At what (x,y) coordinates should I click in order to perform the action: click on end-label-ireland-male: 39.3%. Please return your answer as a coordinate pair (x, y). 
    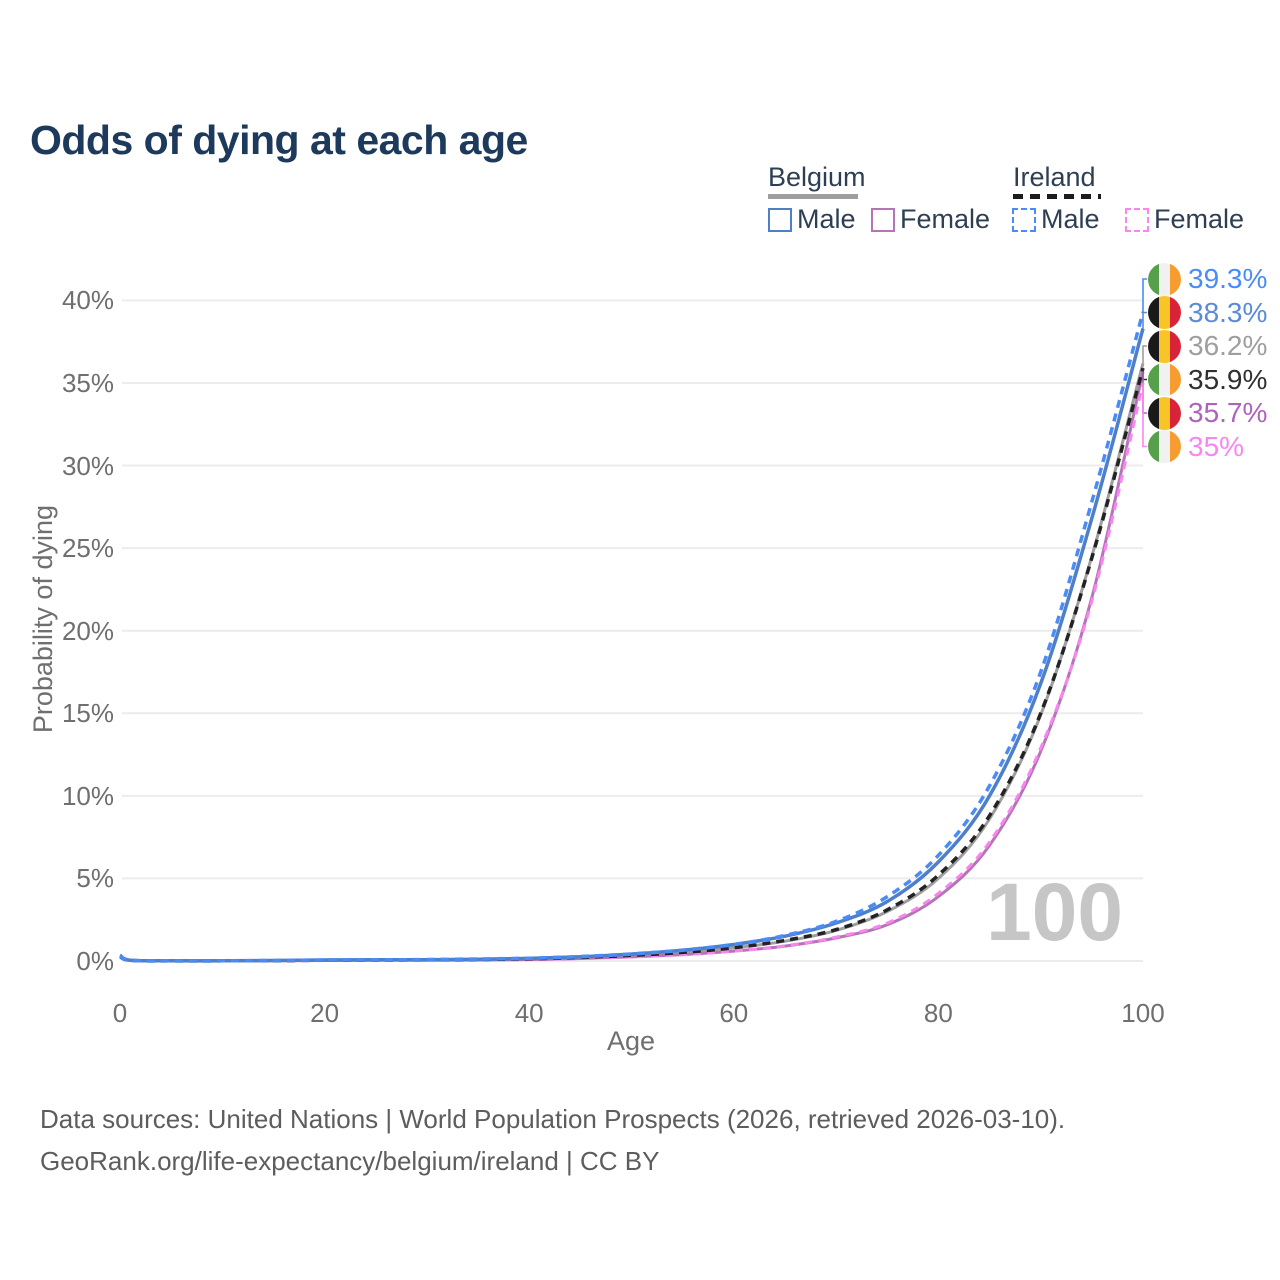
    Looking at the image, I should click on (1207, 279).